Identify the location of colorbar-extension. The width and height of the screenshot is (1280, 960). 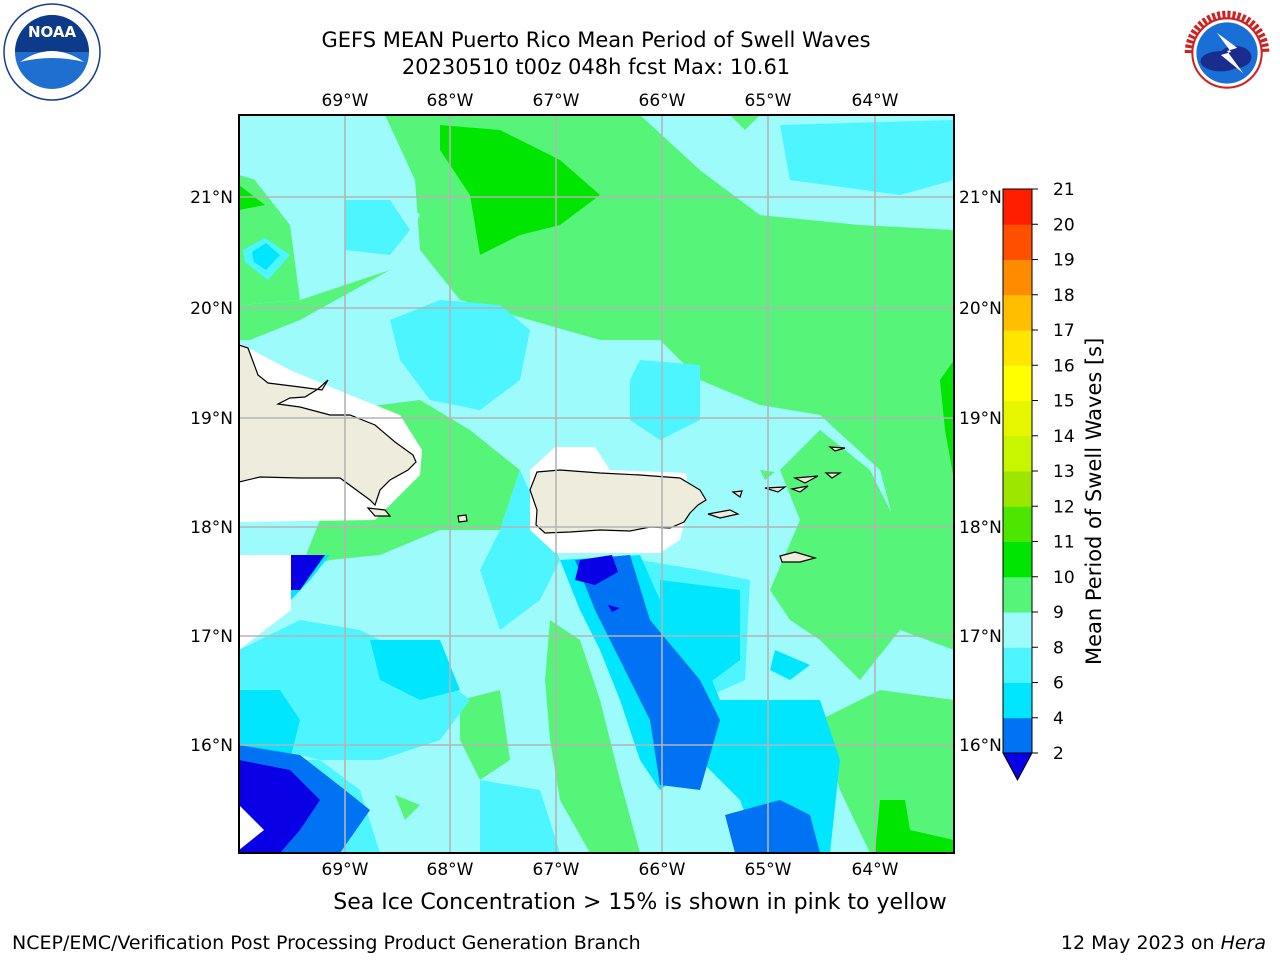
(1017, 767).